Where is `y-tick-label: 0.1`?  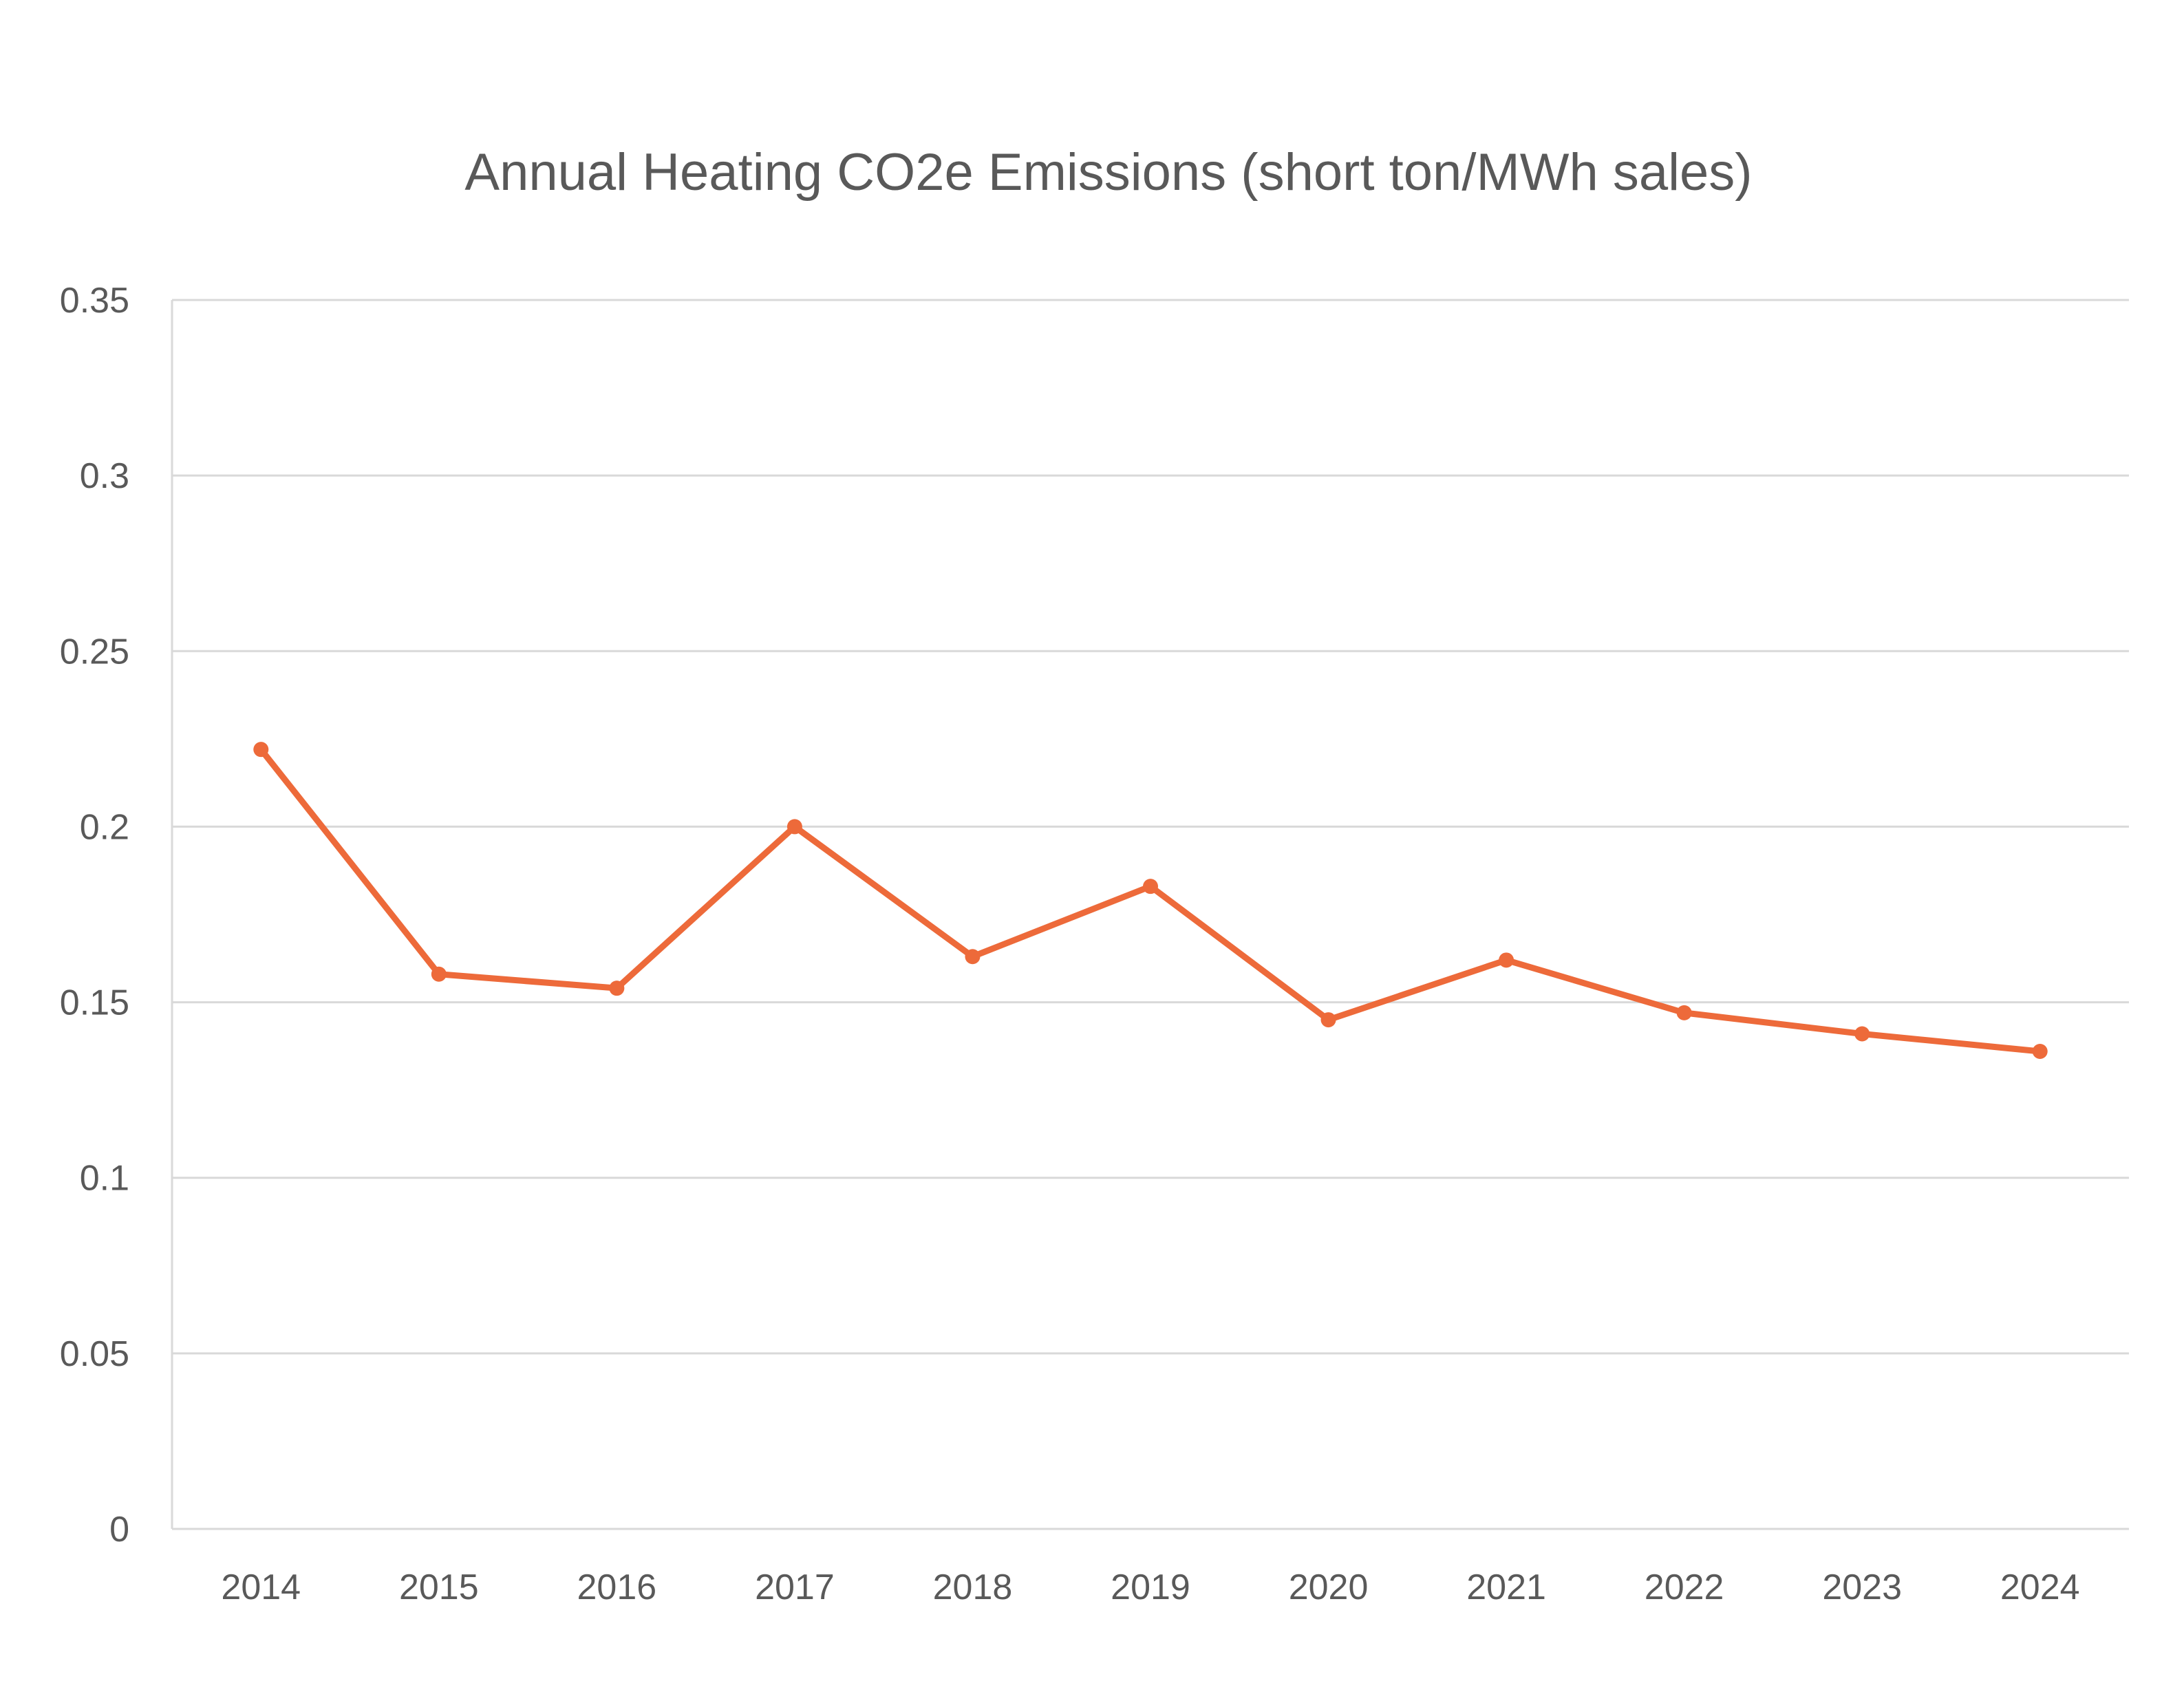 y-tick-label: 0.1 is located at coordinates (104, 1179).